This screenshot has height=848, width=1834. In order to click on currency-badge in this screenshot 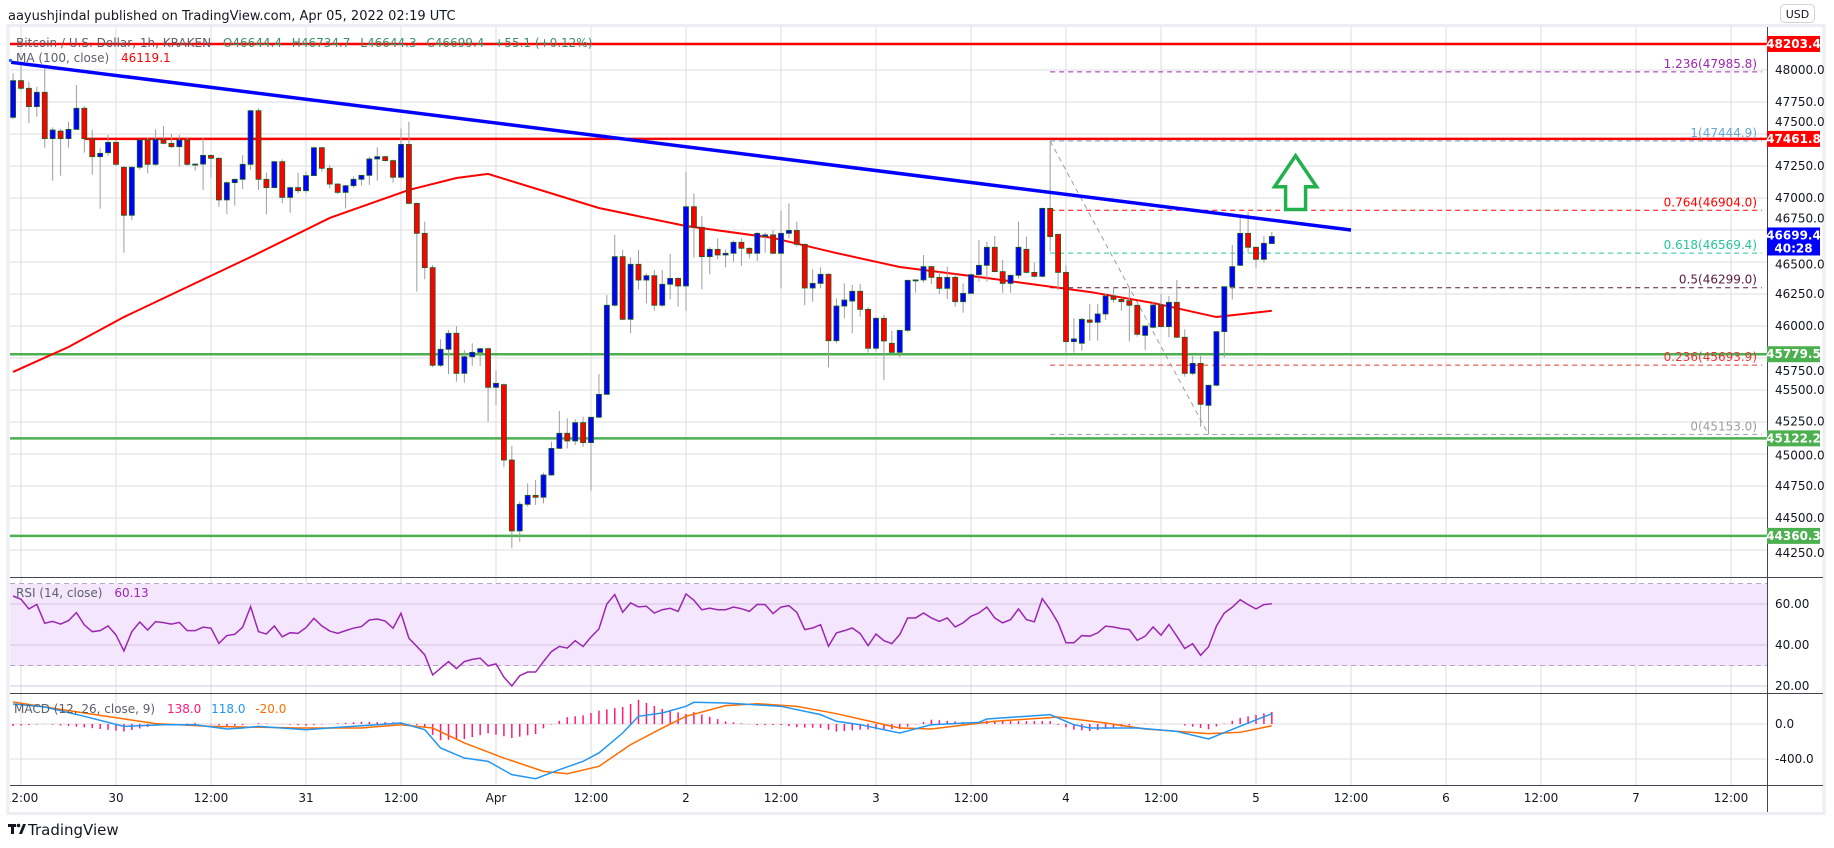, I will do `click(1797, 13)`.